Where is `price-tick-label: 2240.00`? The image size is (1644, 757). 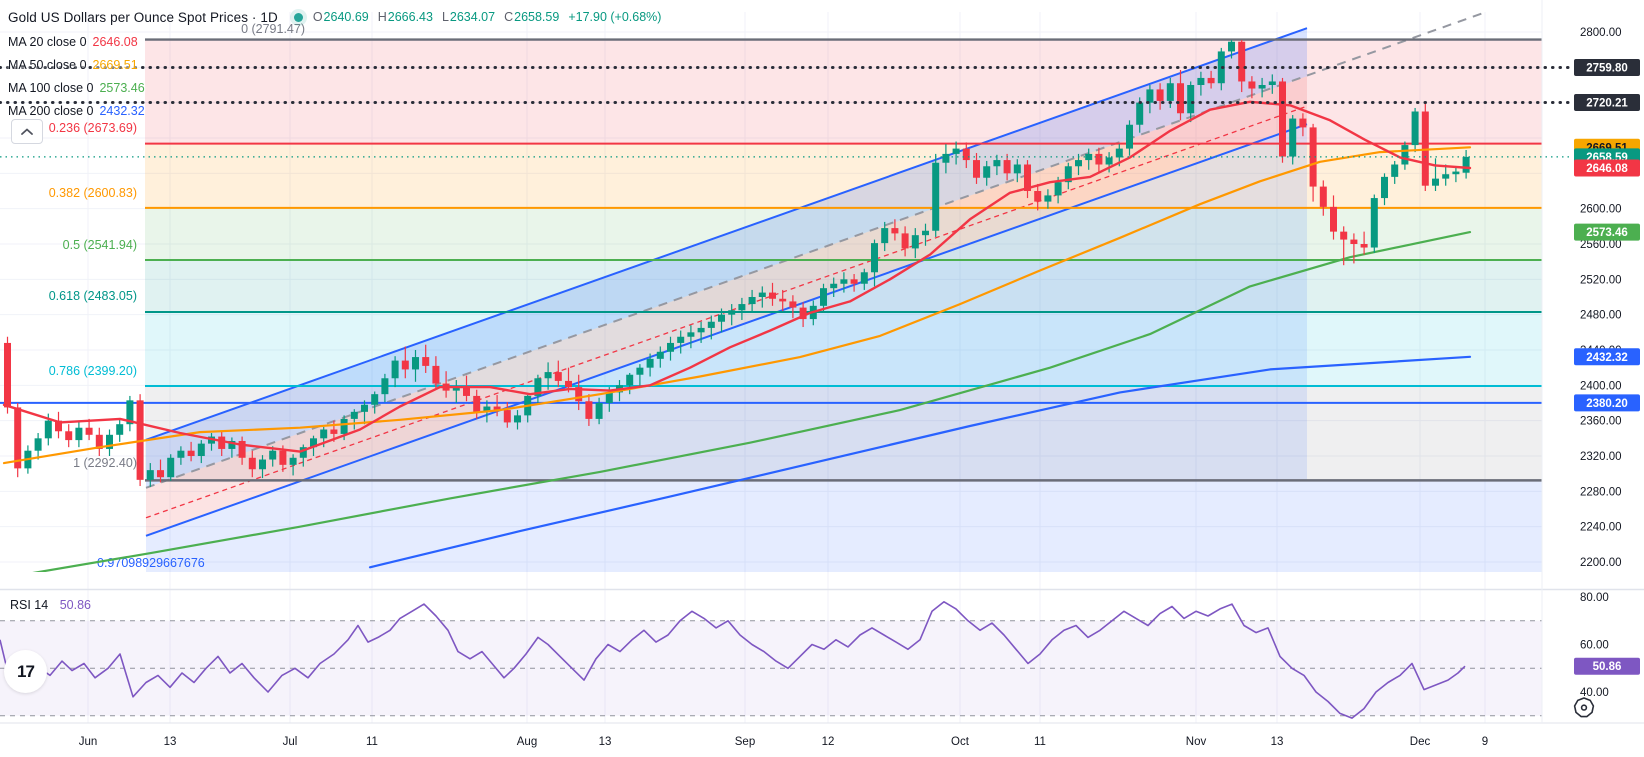 price-tick-label: 2240.00 is located at coordinates (1601, 528).